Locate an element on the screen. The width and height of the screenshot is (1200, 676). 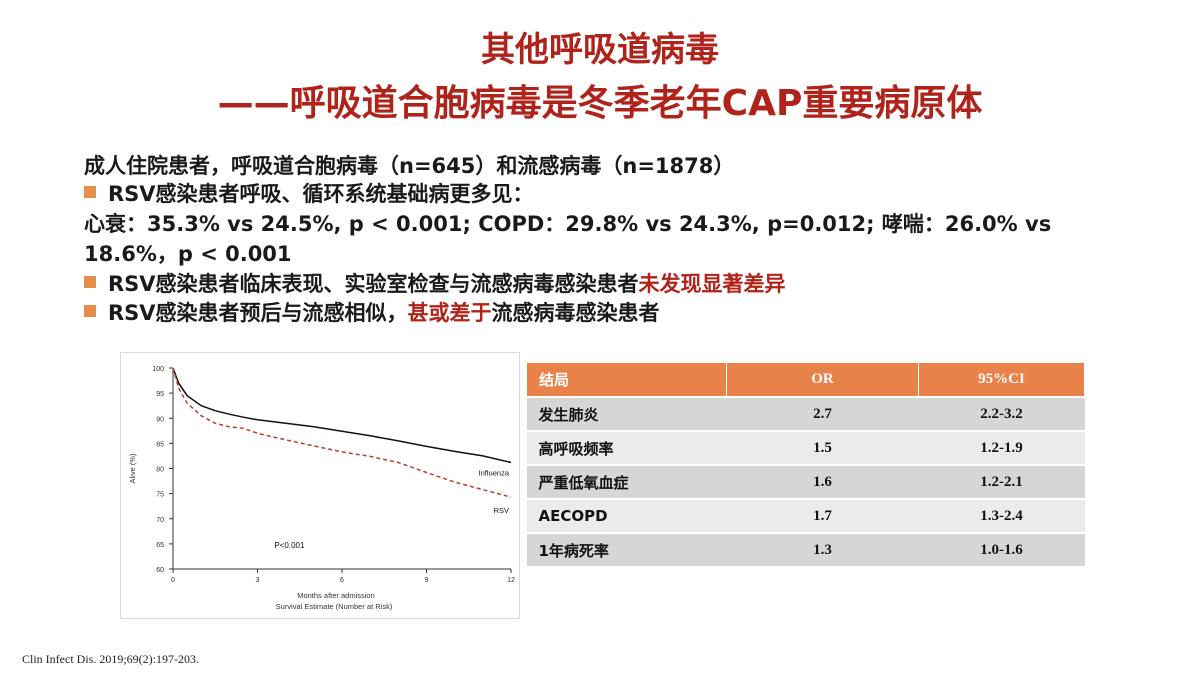
cell-outcome: 严重低氧血症 is located at coordinates (626, 482).